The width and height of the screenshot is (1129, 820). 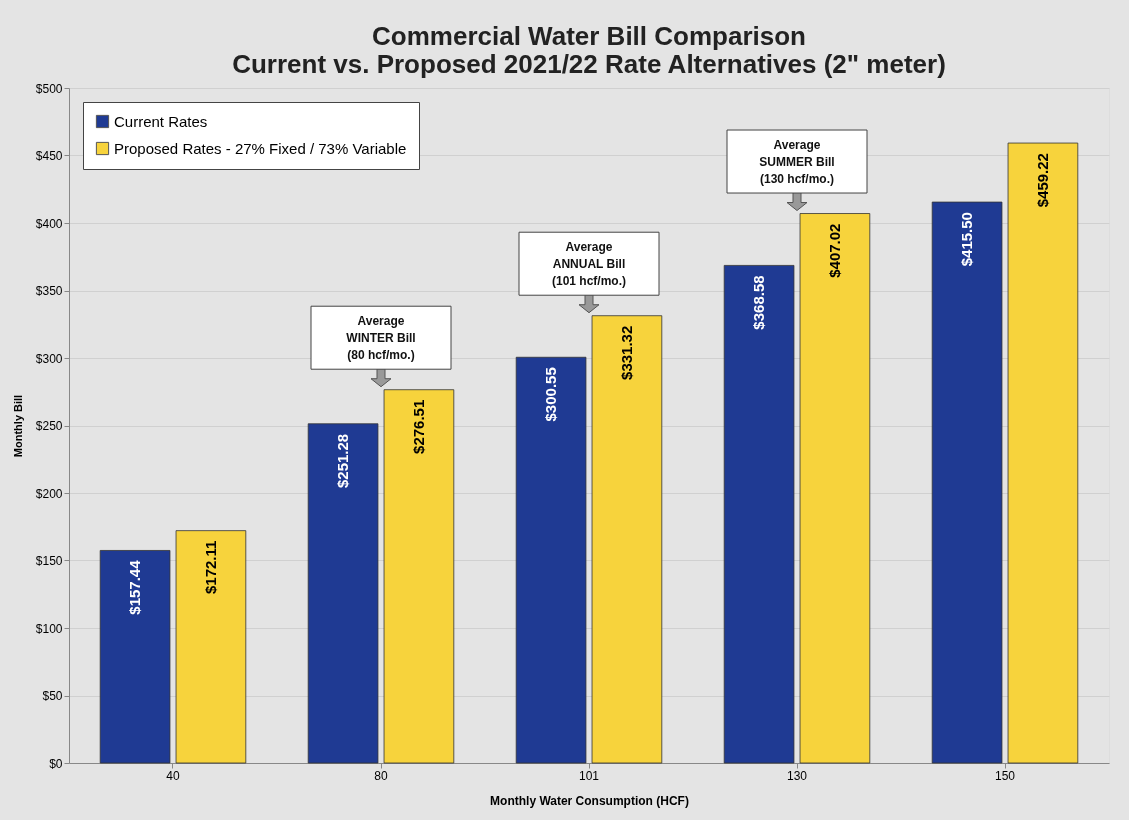 What do you see at coordinates (797, 775) in the screenshot?
I see `x-tick-label: 130` at bounding box center [797, 775].